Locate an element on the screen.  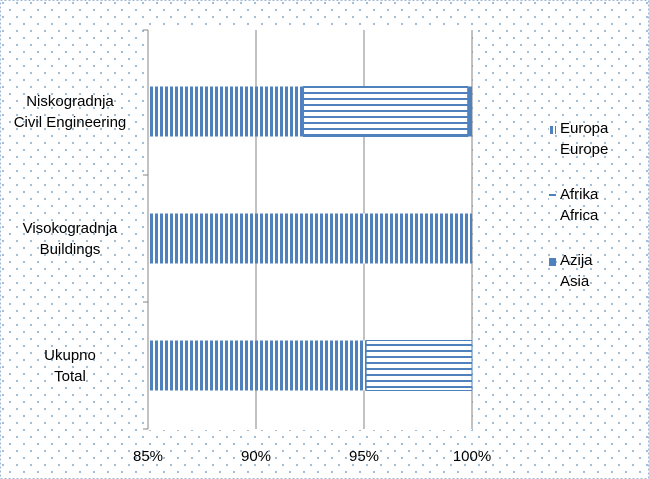
x-tick-label: 95% is located at coordinates (364, 456).